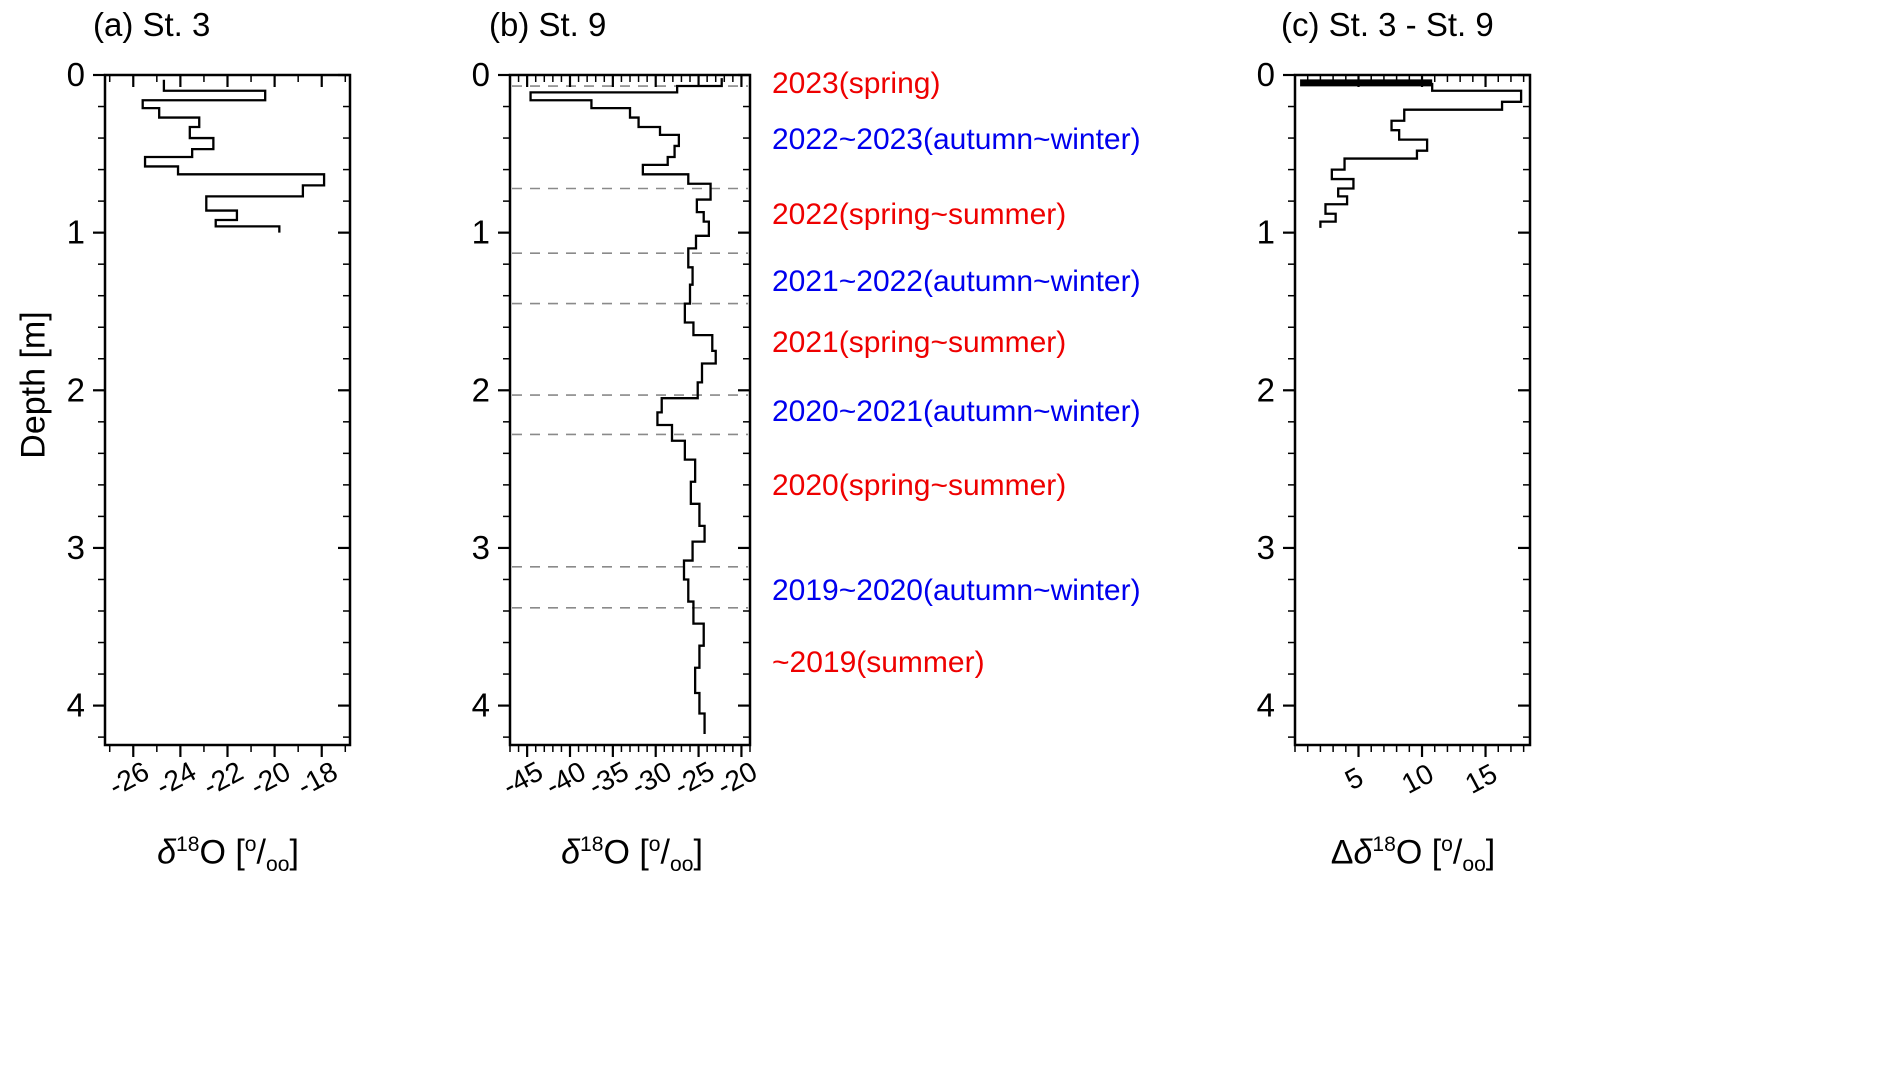 This screenshot has width=1892, height=1081. I want to click on panel-c: 5 10 15 0 1 2 3 4, so click(1394, 428).